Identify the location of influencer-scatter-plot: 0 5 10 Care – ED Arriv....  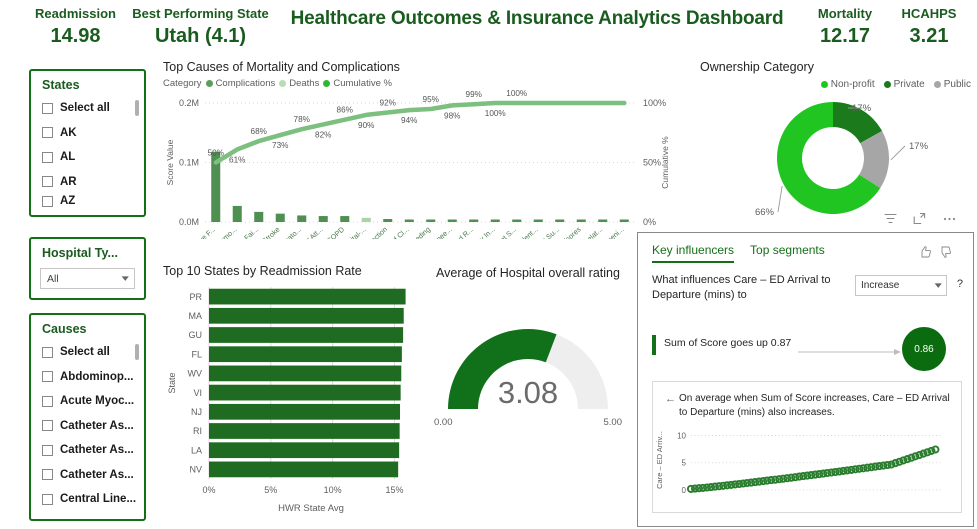
(807, 464).